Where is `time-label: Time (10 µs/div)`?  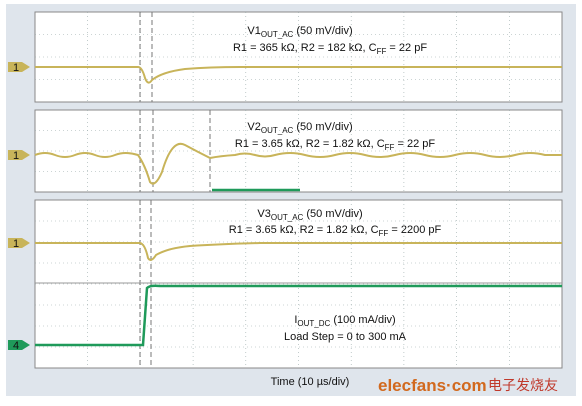
time-label: Time (10 µs/div) is located at coordinates (310, 382).